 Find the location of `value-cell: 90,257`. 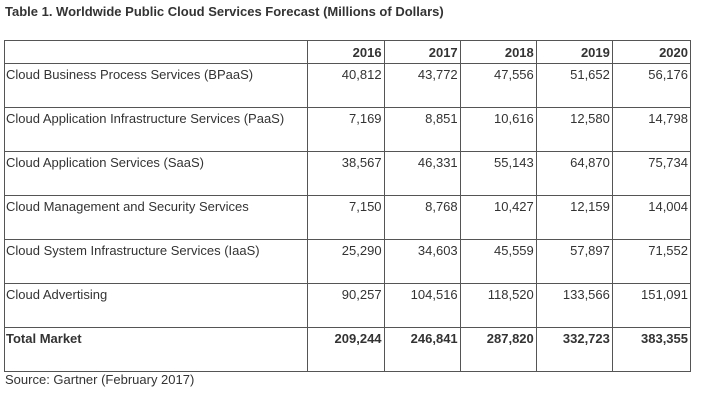

value-cell: 90,257 is located at coordinates (346, 305).